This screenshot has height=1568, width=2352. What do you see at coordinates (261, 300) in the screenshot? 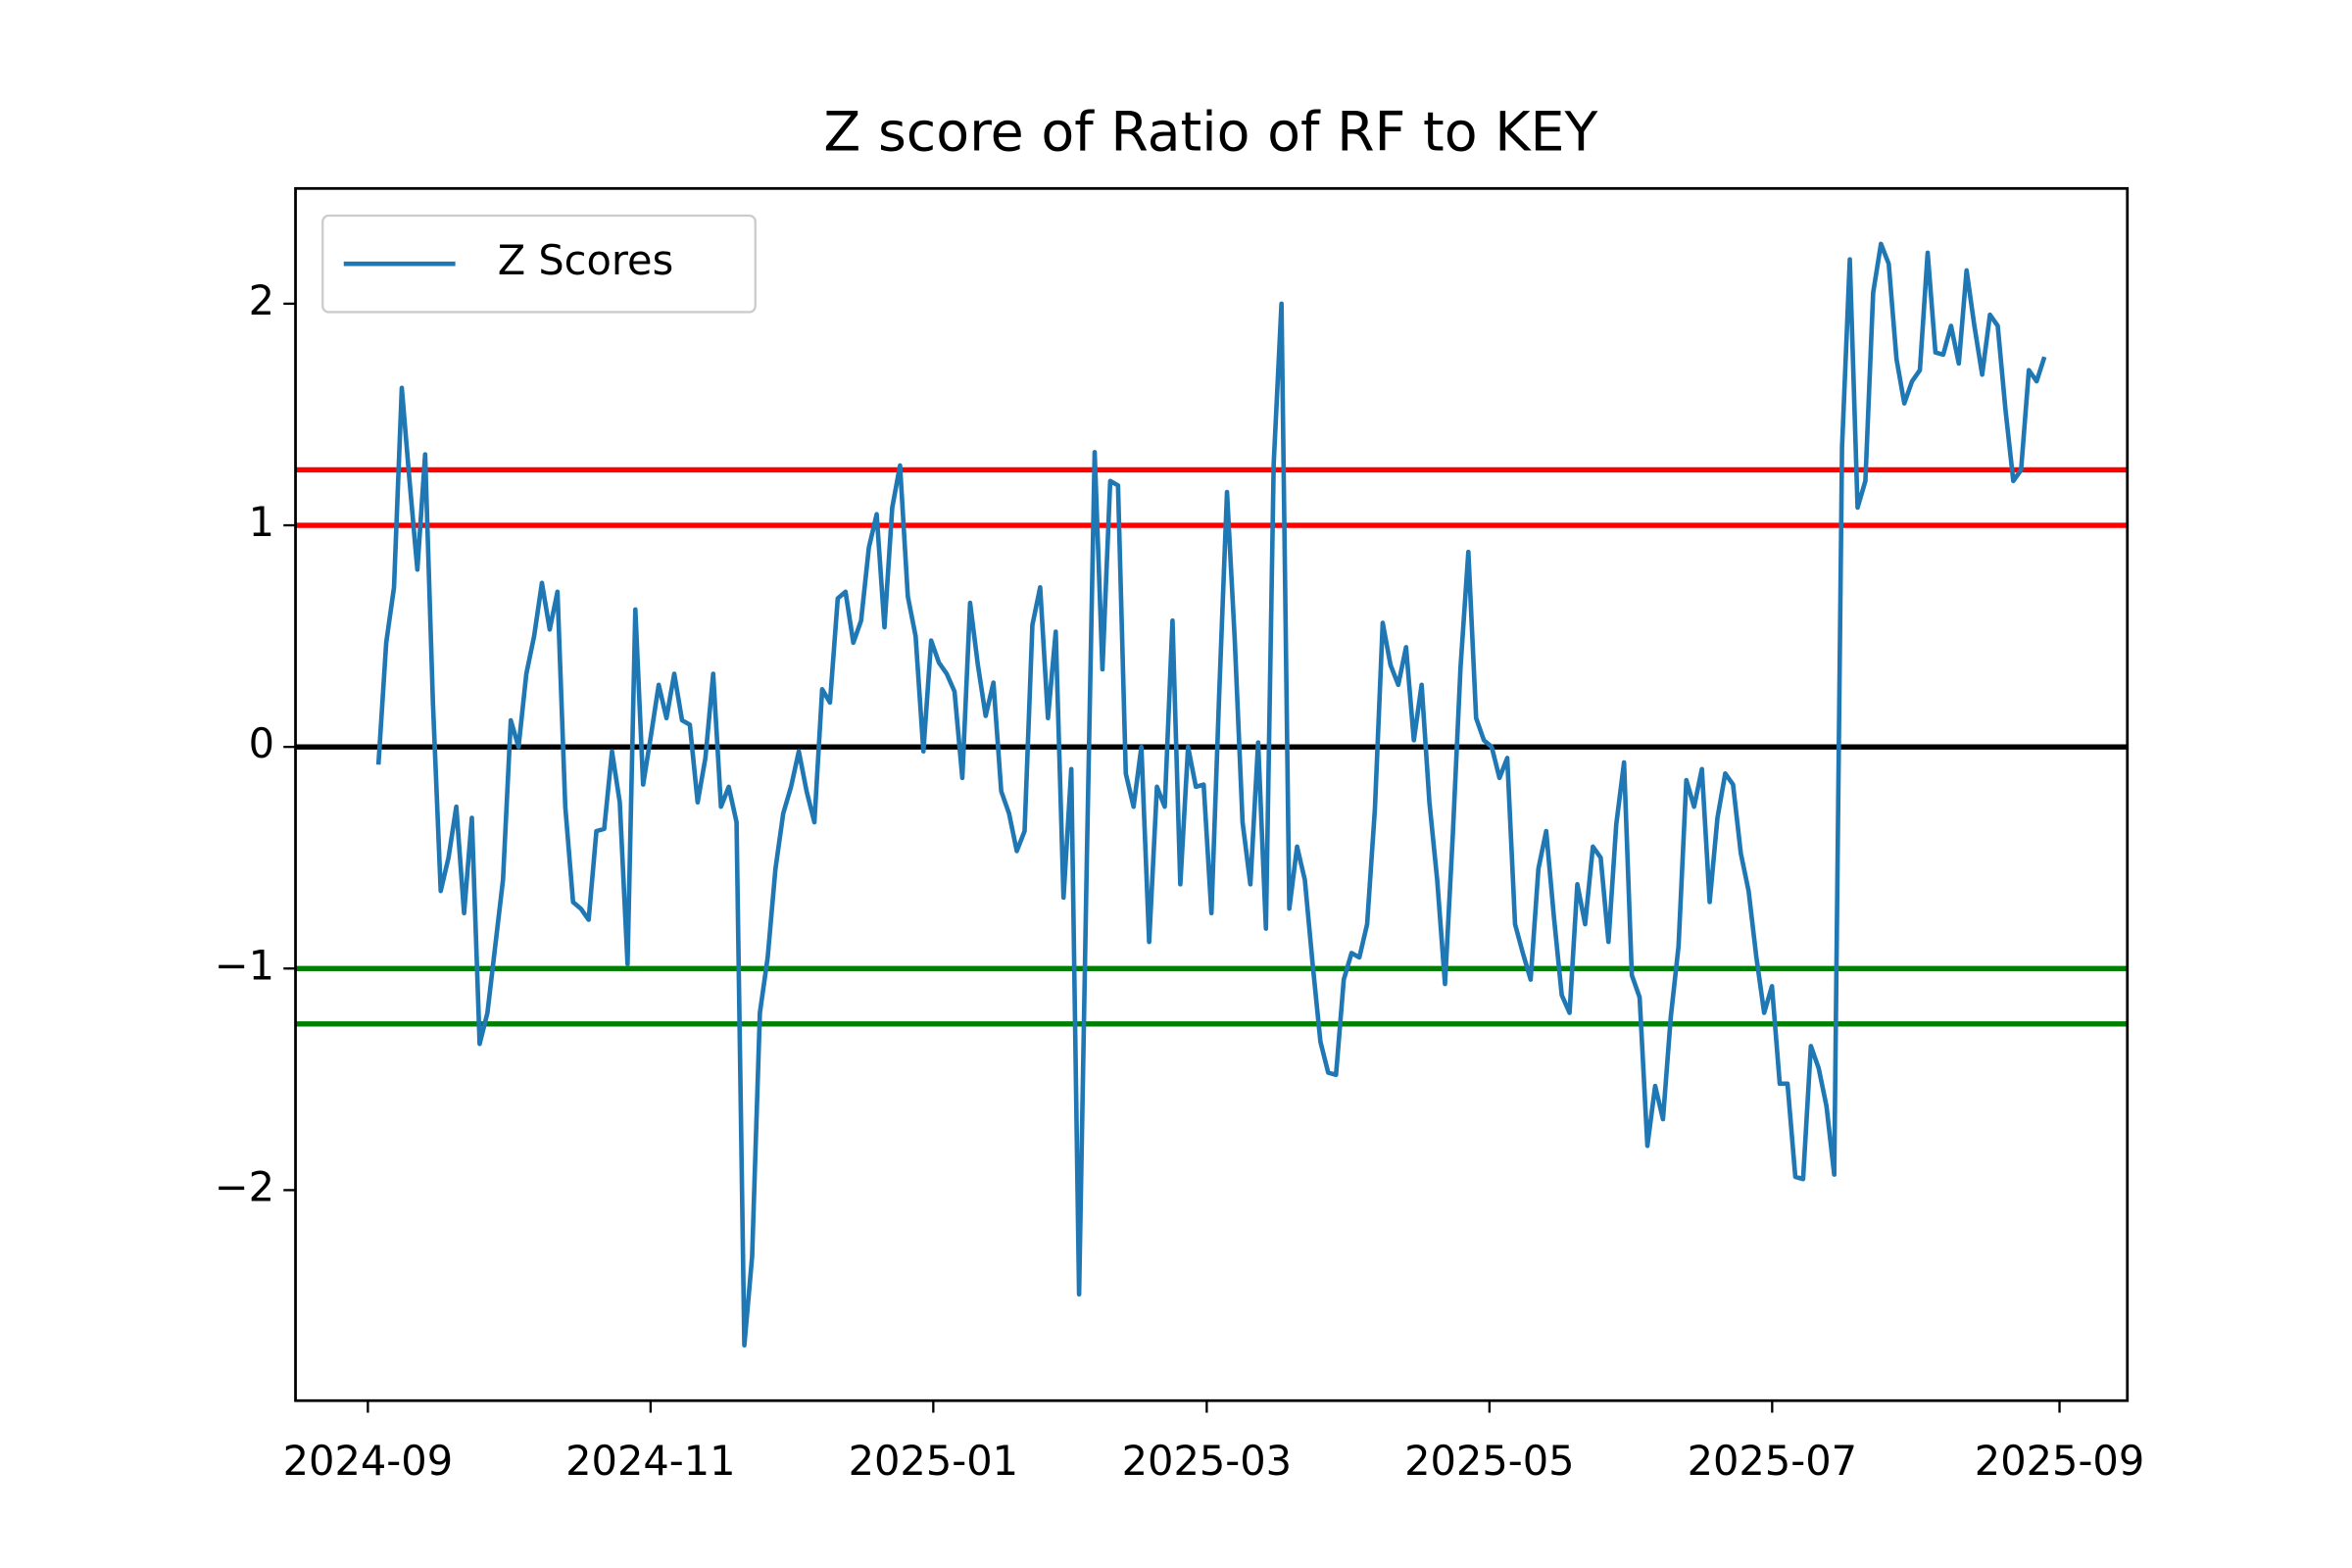
I see `y-tick-label: 2` at bounding box center [261, 300].